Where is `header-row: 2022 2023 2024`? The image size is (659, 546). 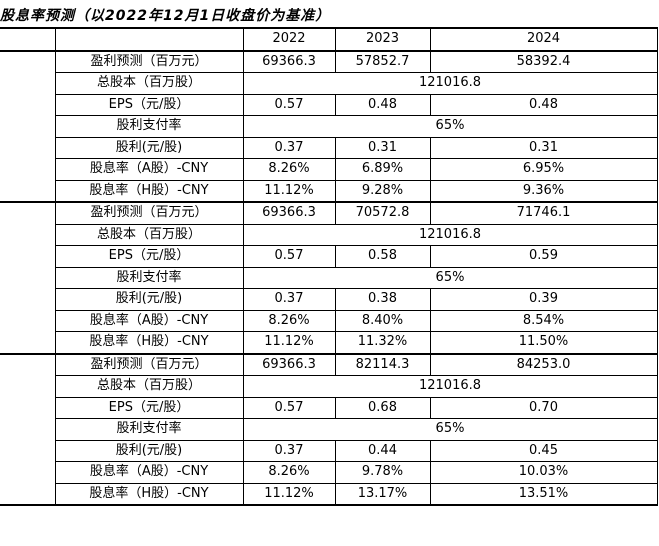 header-row: 2022 2023 2024 is located at coordinates (329, 39).